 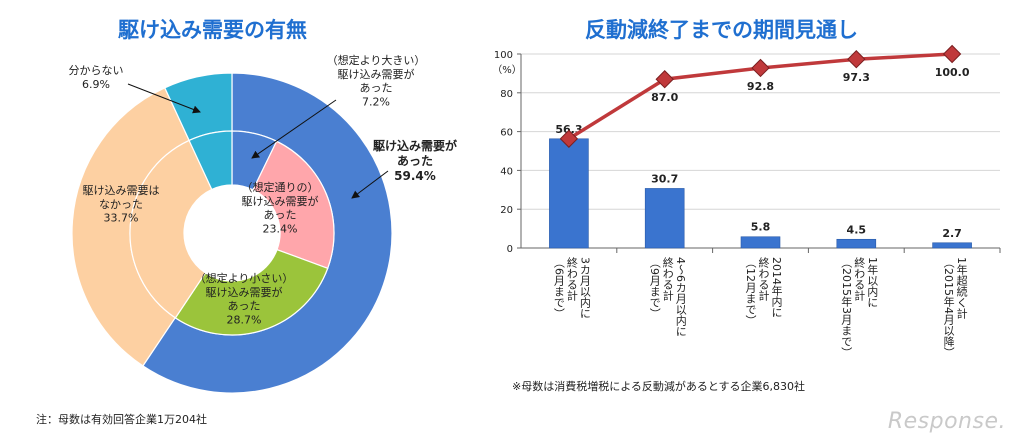 I want to click on bar-value-label-1: 30.7, so click(x=664, y=178).